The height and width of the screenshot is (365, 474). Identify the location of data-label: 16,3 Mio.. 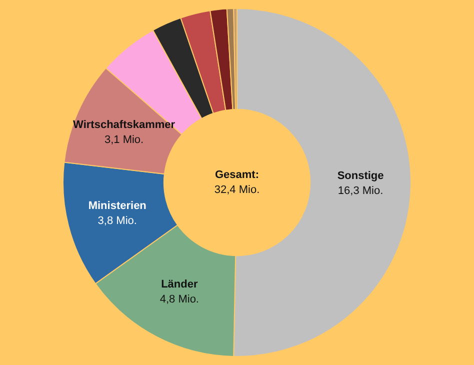
(361, 191).